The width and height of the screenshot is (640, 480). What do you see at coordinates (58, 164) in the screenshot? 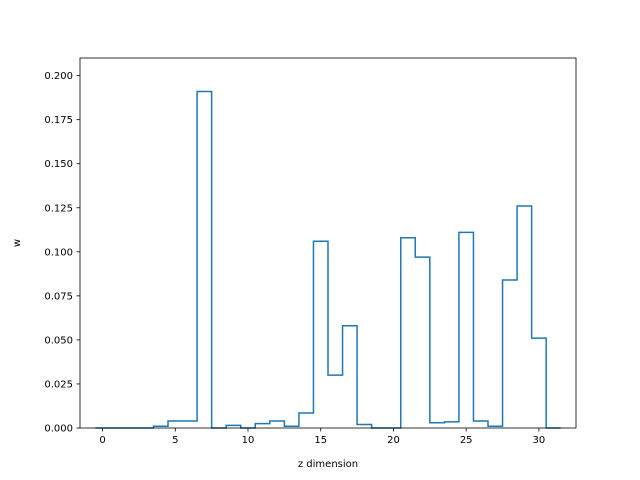
I see `y-tick-label: 0.150` at bounding box center [58, 164].